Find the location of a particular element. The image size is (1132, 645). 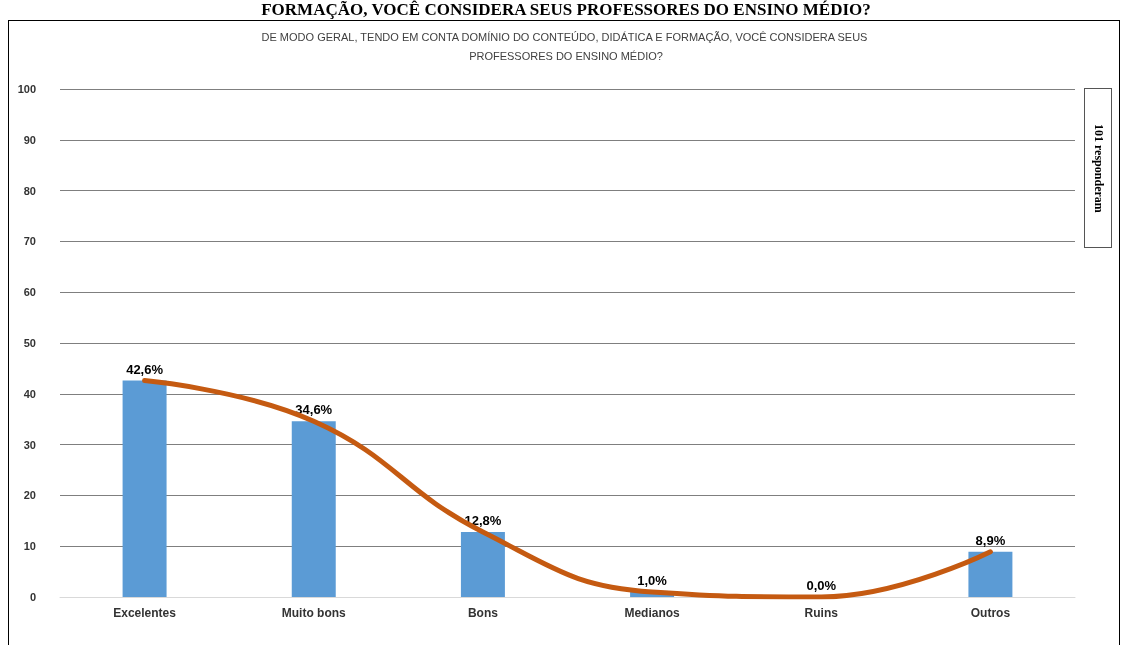

data-label: 42,6% is located at coordinates (145, 369).